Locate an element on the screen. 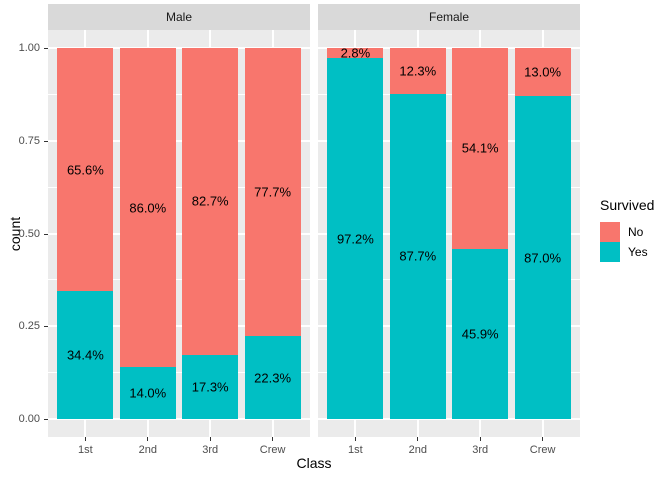  facet-strip-label: Female is located at coordinates (449, 17).